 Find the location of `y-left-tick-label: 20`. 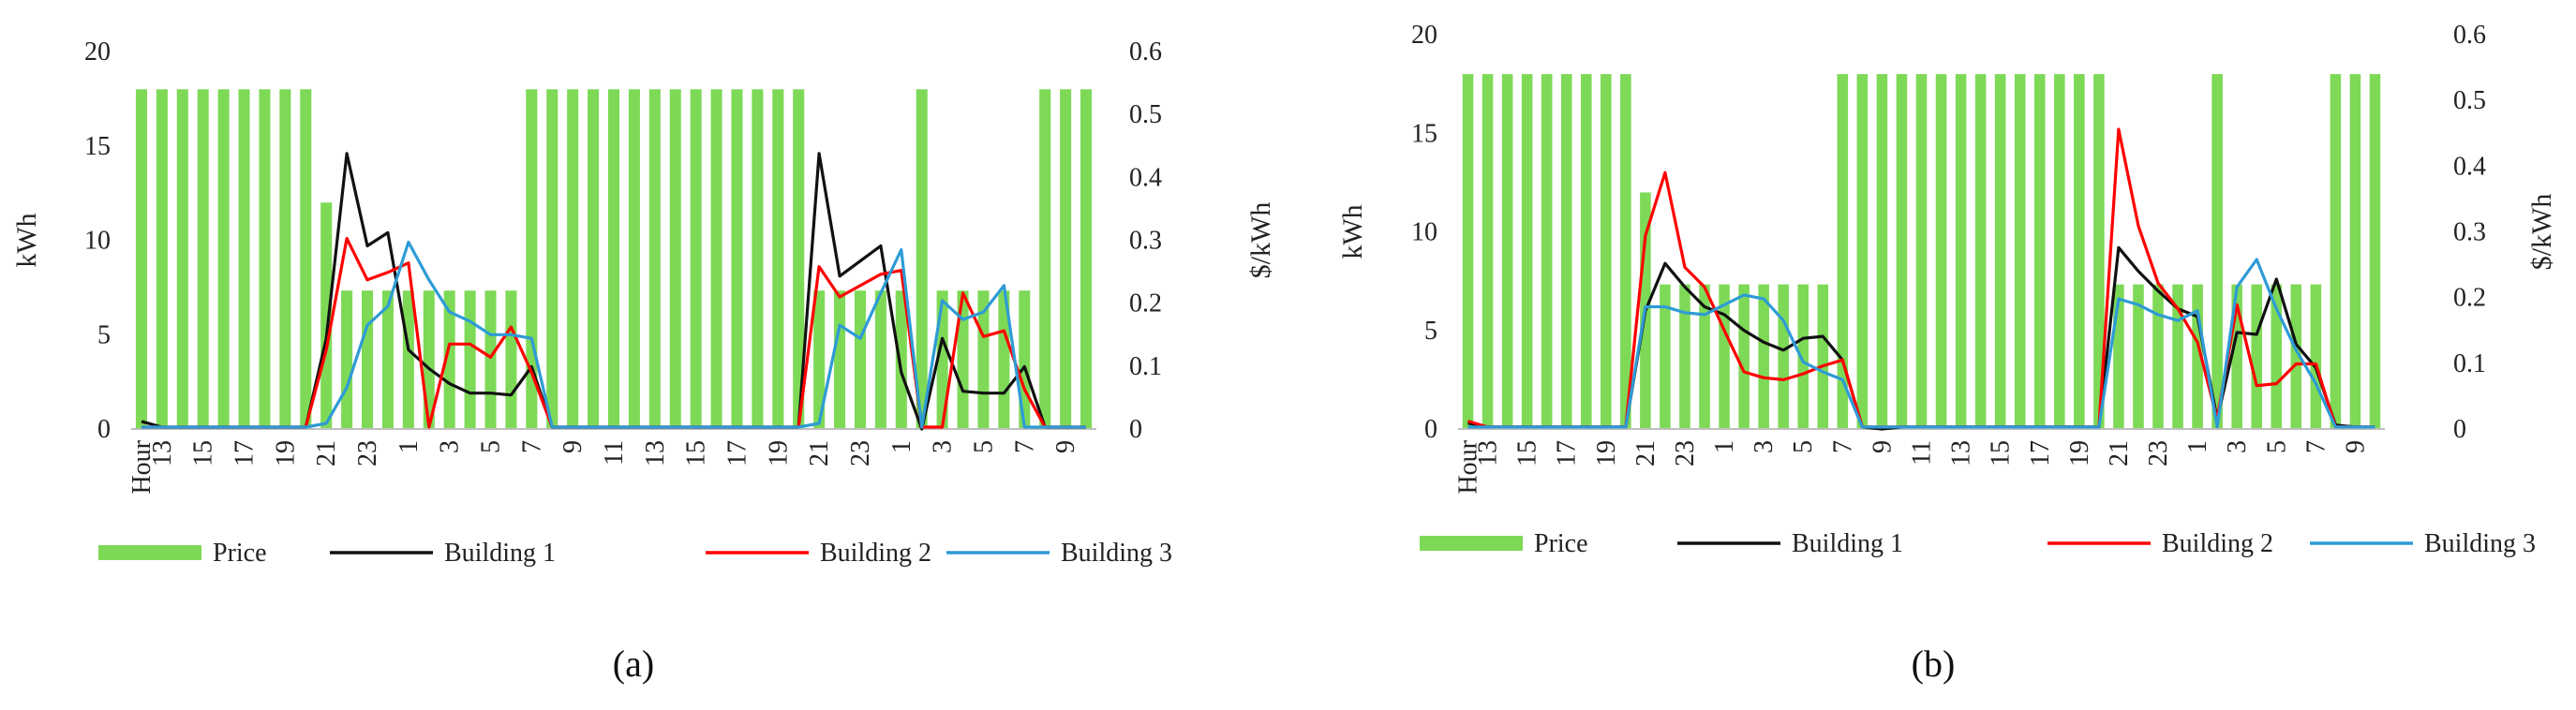

y-left-tick-label: 20 is located at coordinates (97, 52).